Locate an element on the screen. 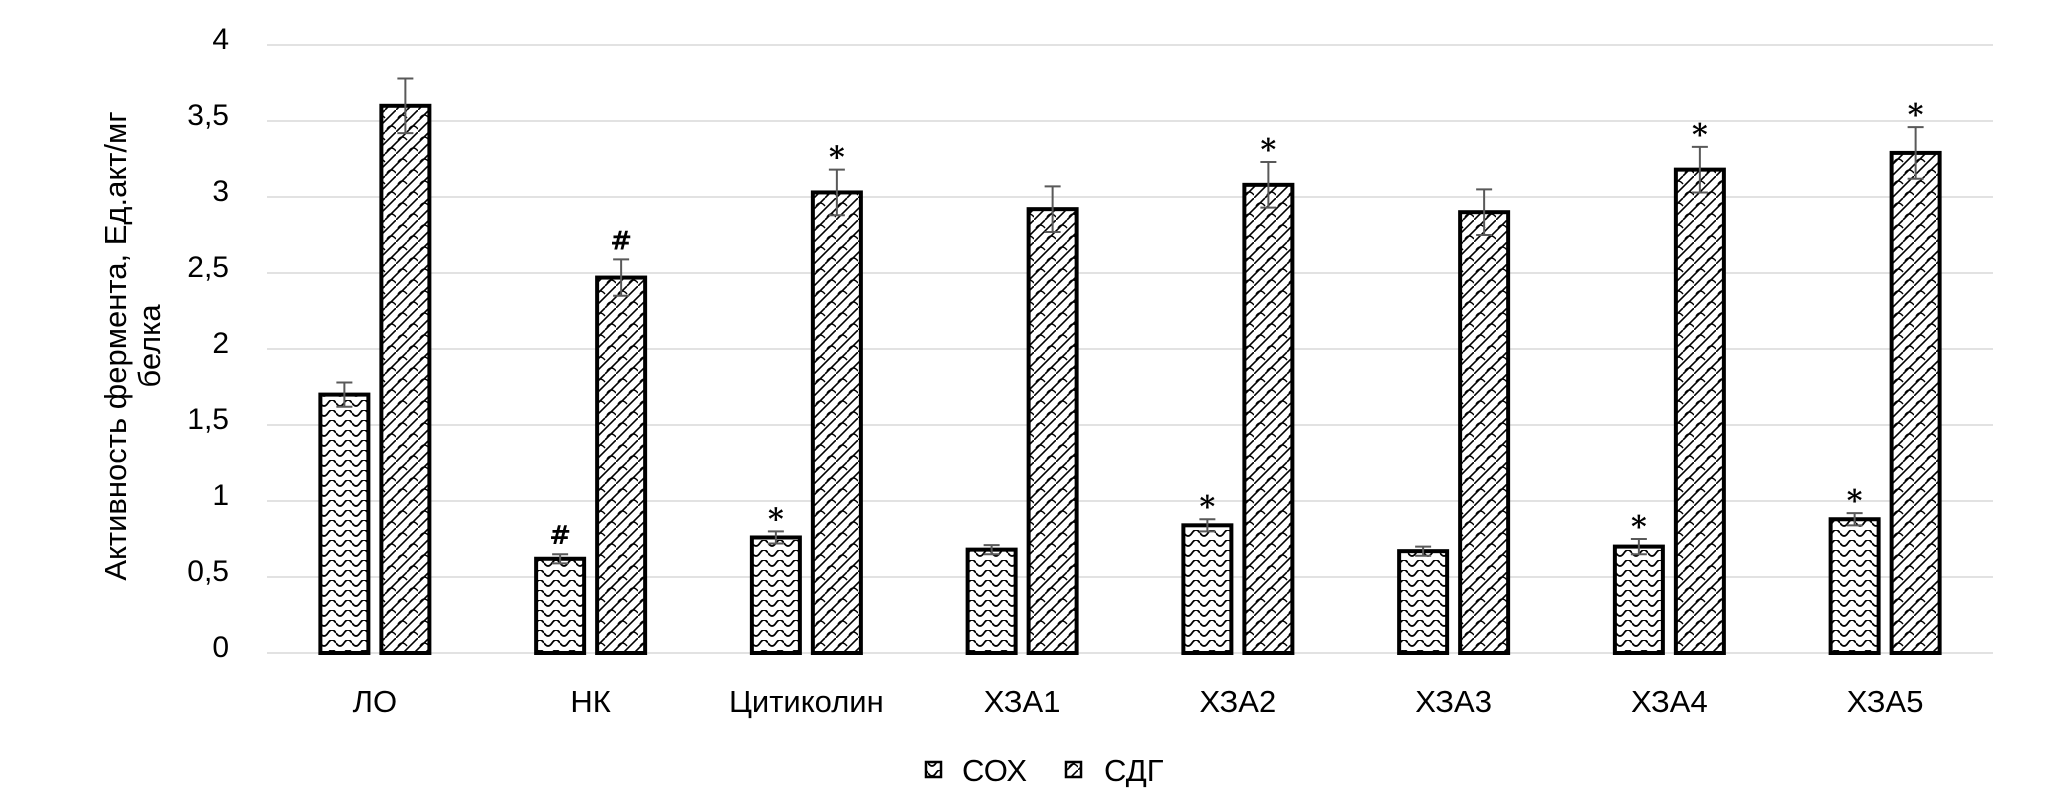 This screenshot has height=802, width=2046. x-category-label: ХЗА3 is located at coordinates (1453, 701).